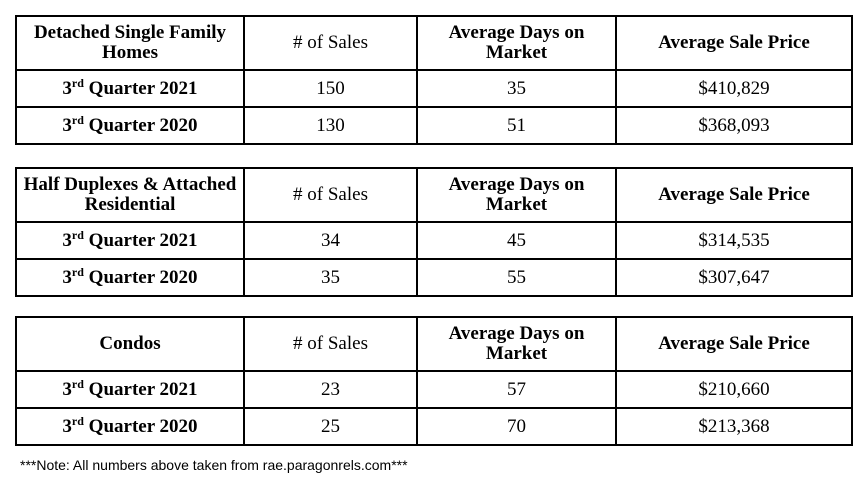 This screenshot has height=485, width=865. I want to click on table-row: 3rd Quarter 2020 130 51 $368,093, so click(434, 125).